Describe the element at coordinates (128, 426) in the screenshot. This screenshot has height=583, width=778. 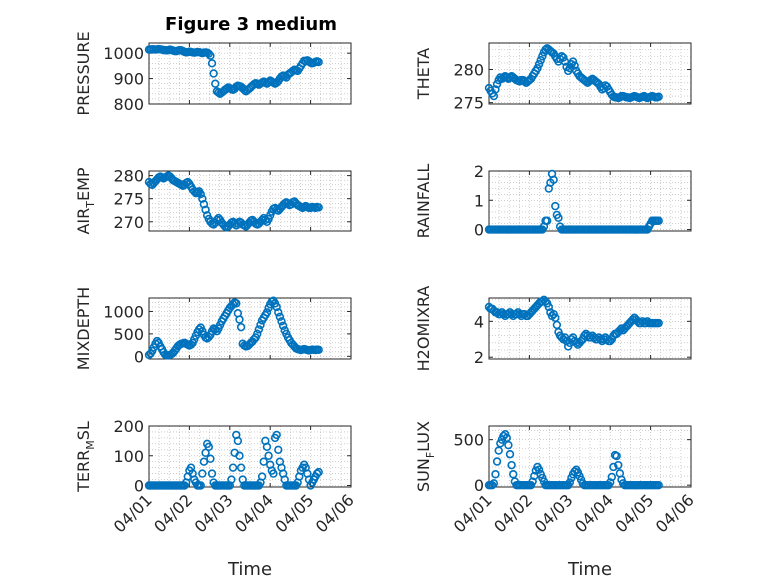
I see `y-tick-label: 200` at that location.